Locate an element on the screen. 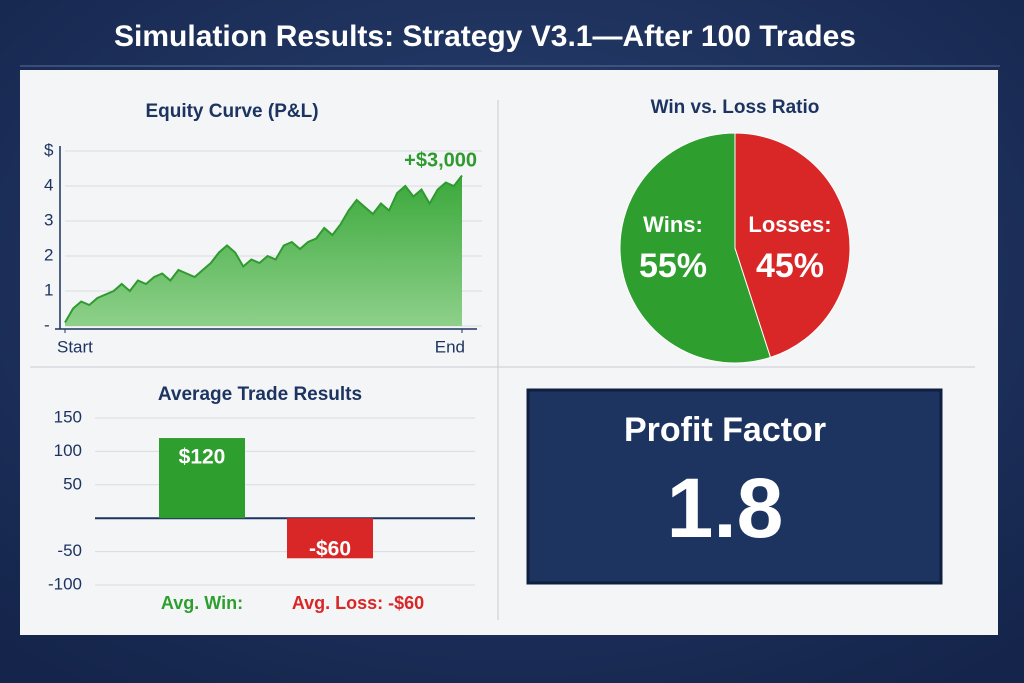  y-tick-label: $ is located at coordinates (49, 149).